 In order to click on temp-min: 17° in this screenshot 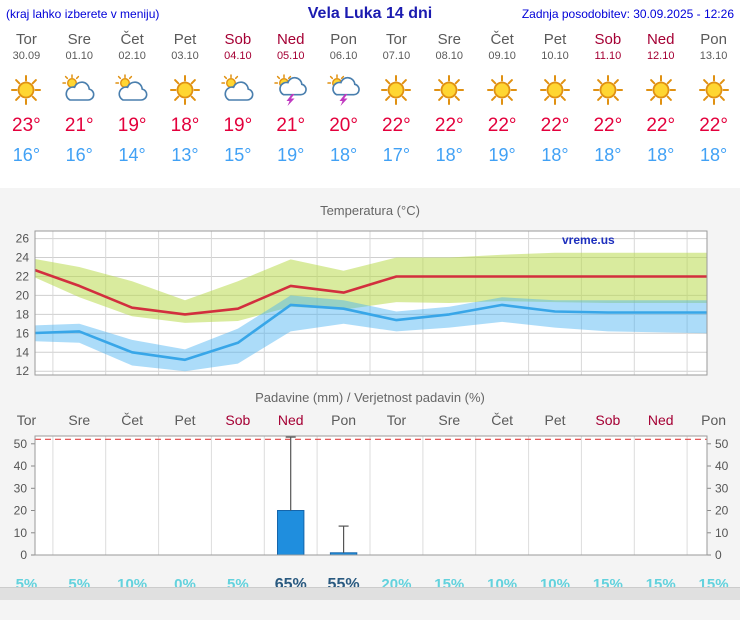, I will do `click(396, 155)`.